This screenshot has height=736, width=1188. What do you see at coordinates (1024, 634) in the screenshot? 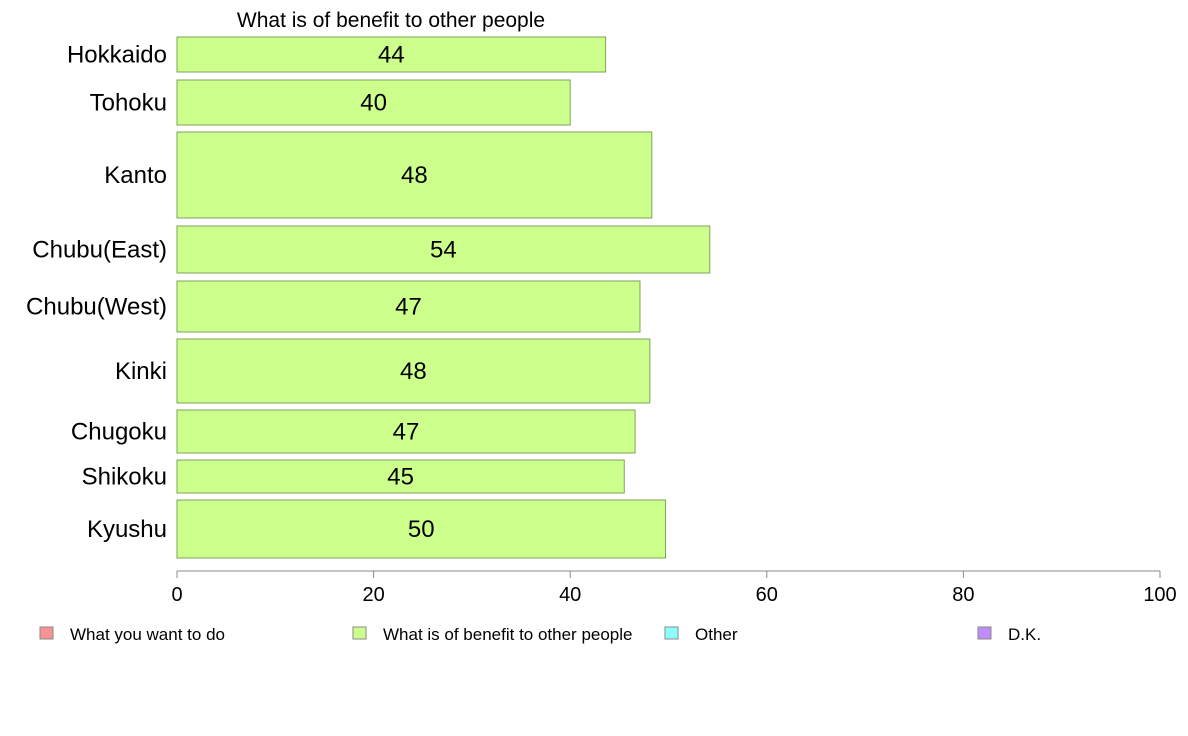
I see `legend-label: D.K.` at bounding box center [1024, 634].